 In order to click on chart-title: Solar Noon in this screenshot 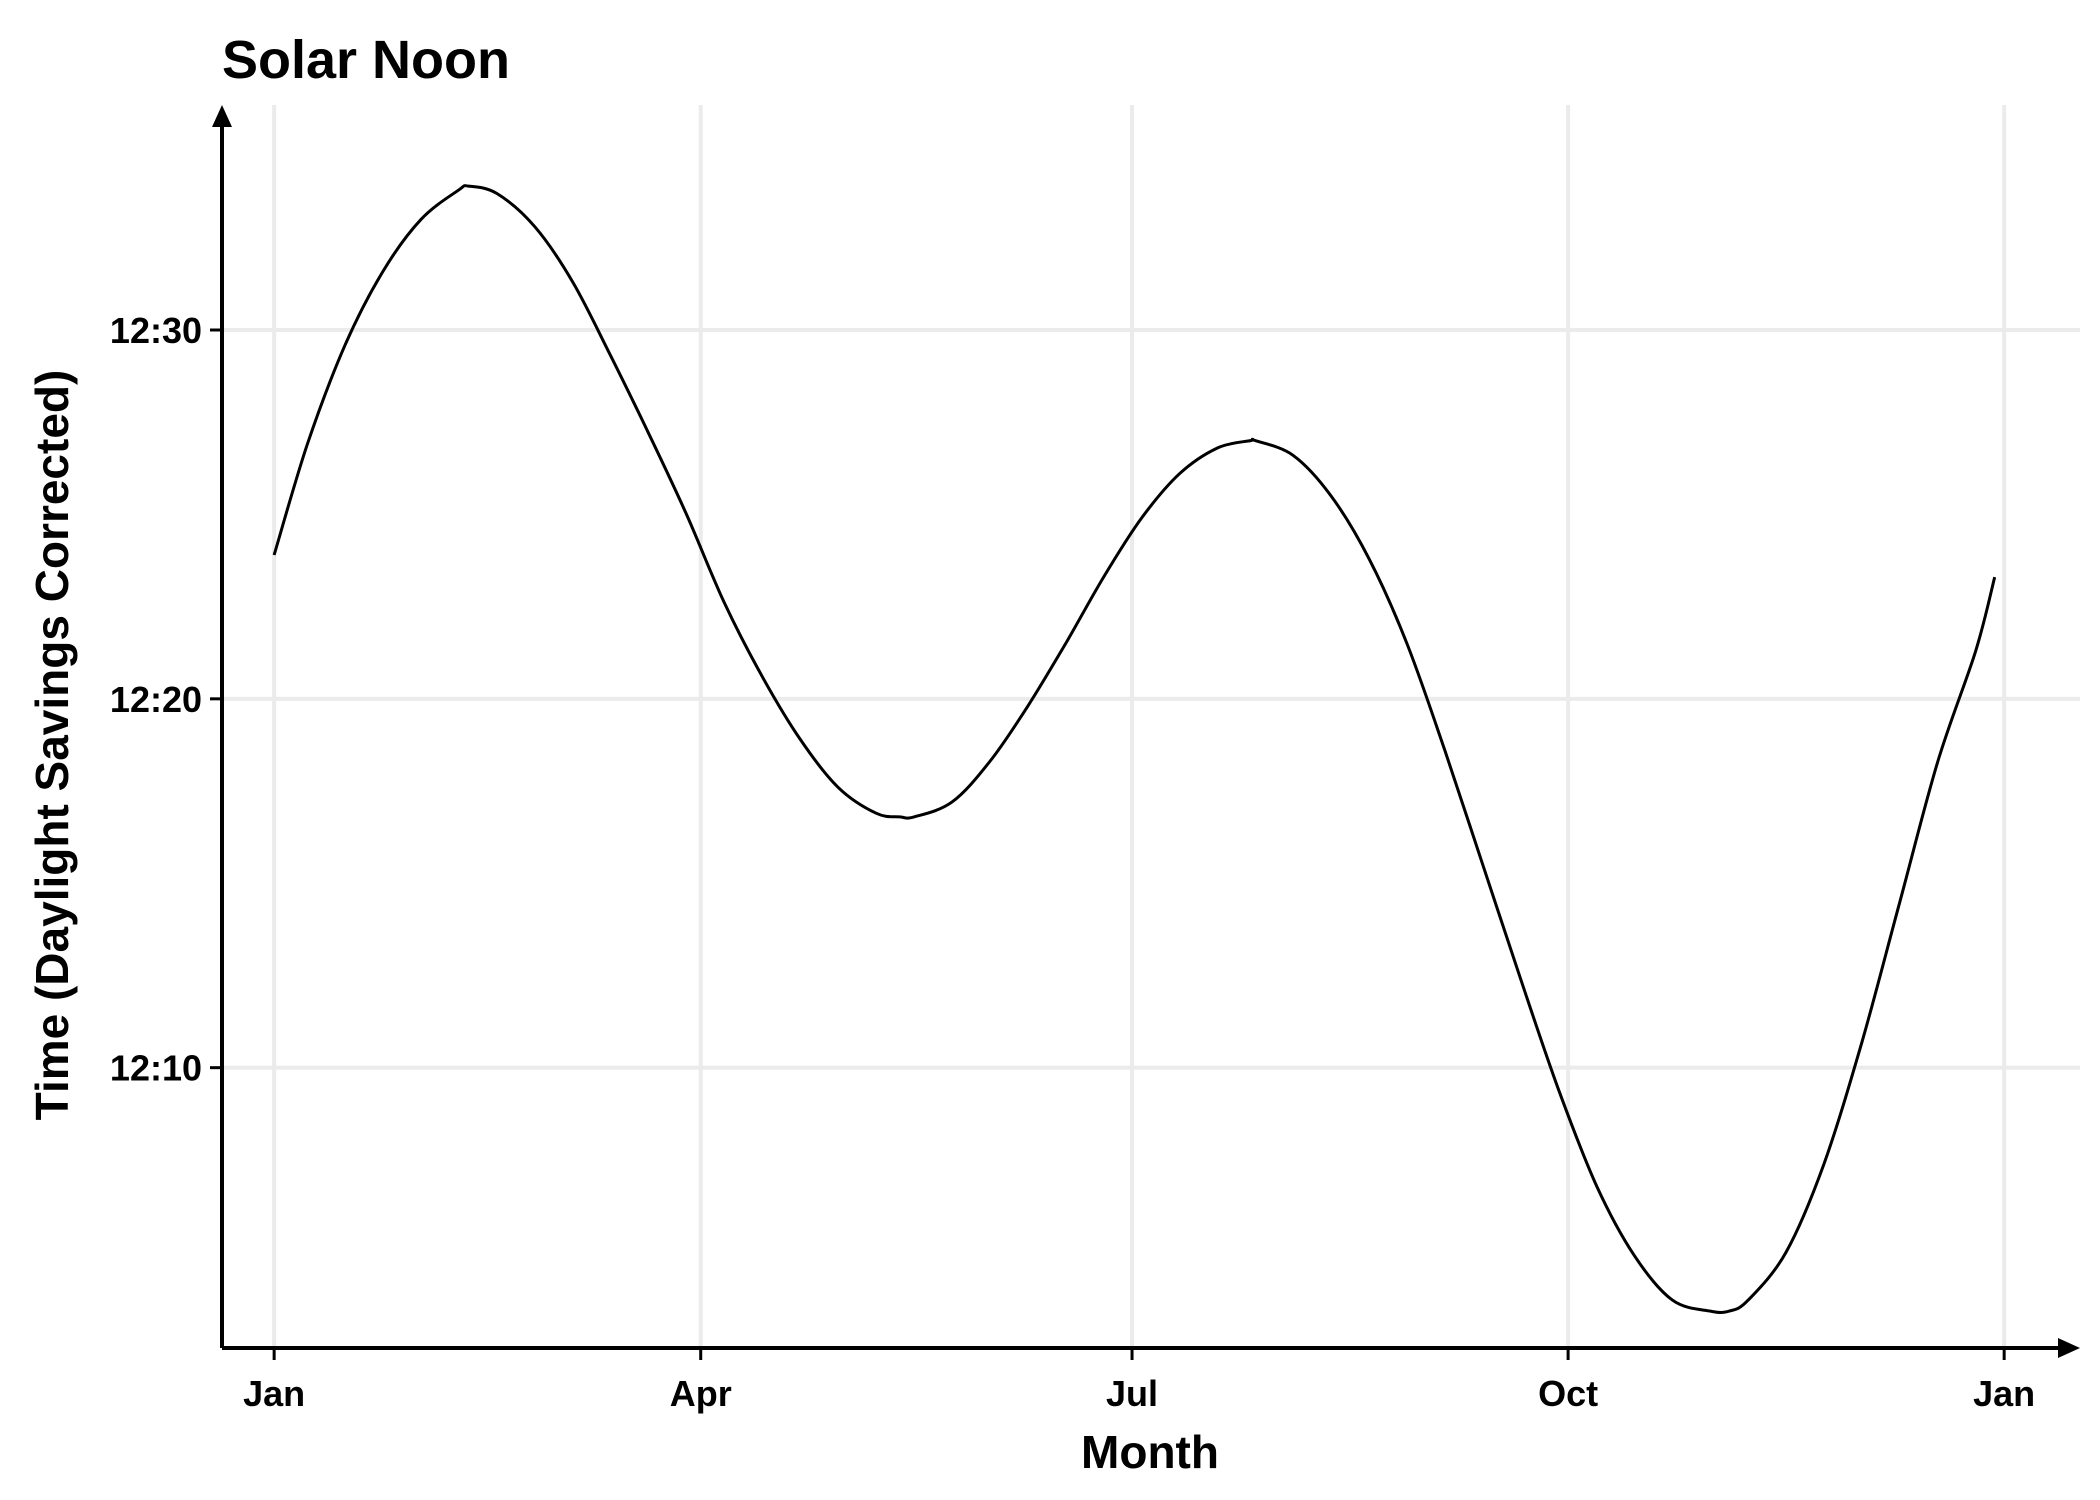, I will do `click(366, 60)`.